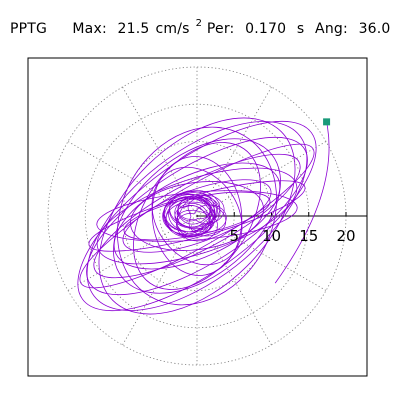 The width and height of the screenshot is (400, 400). What do you see at coordinates (271, 236) in the screenshot?
I see `radial-tick-label-10: 10` at bounding box center [271, 236].